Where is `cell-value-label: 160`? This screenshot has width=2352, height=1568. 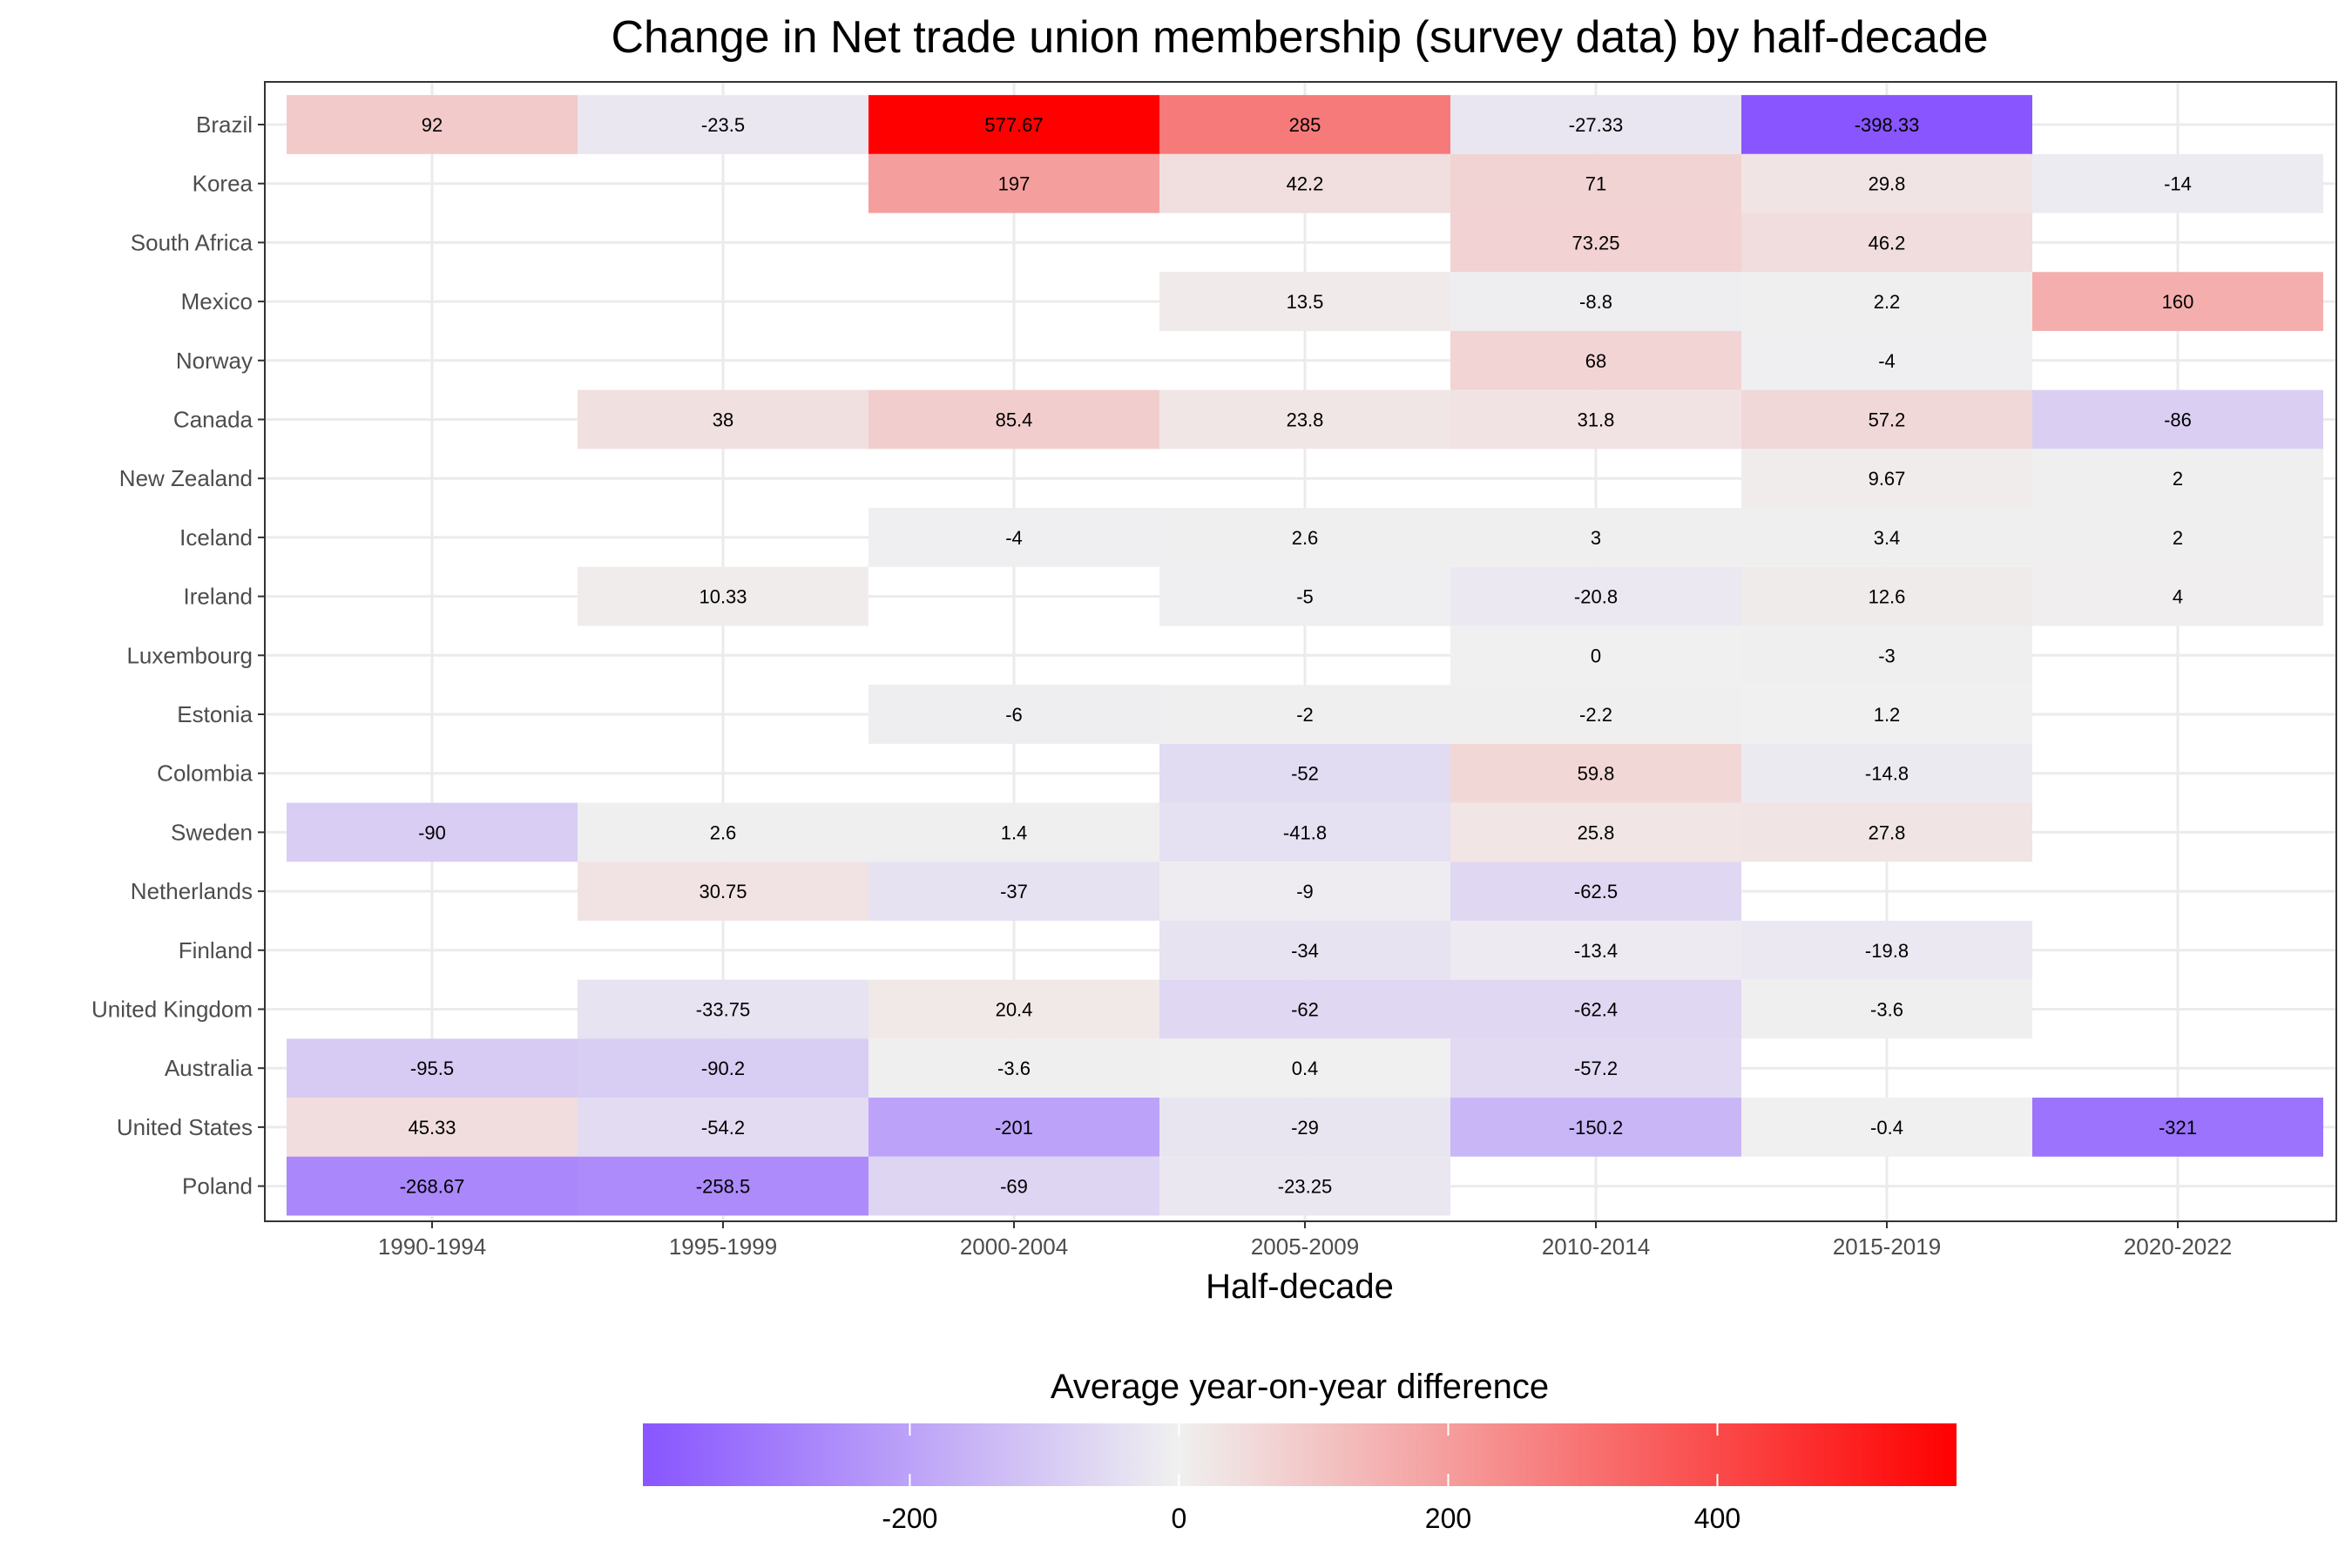 cell-value-label: 160 is located at coordinates (2178, 302).